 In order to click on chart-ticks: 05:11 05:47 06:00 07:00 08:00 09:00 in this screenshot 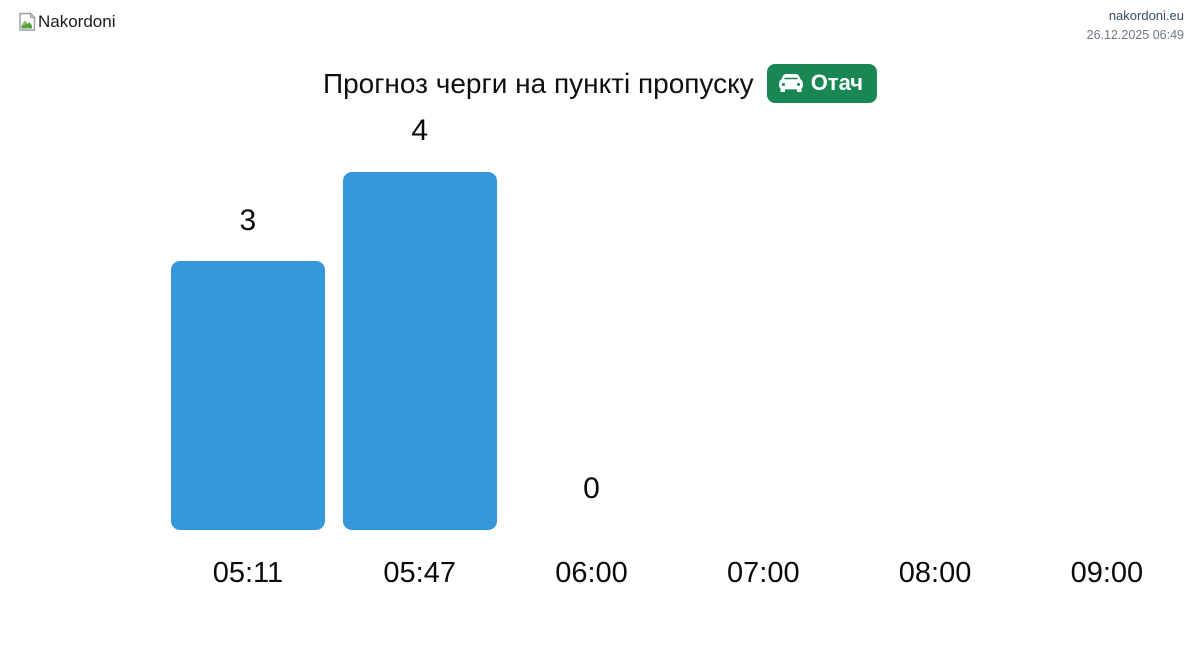, I will do `click(677, 573)`.